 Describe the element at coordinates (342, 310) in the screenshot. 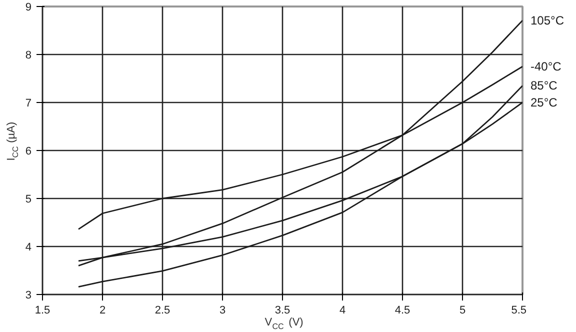

I see `x-tick-label: 4` at that location.